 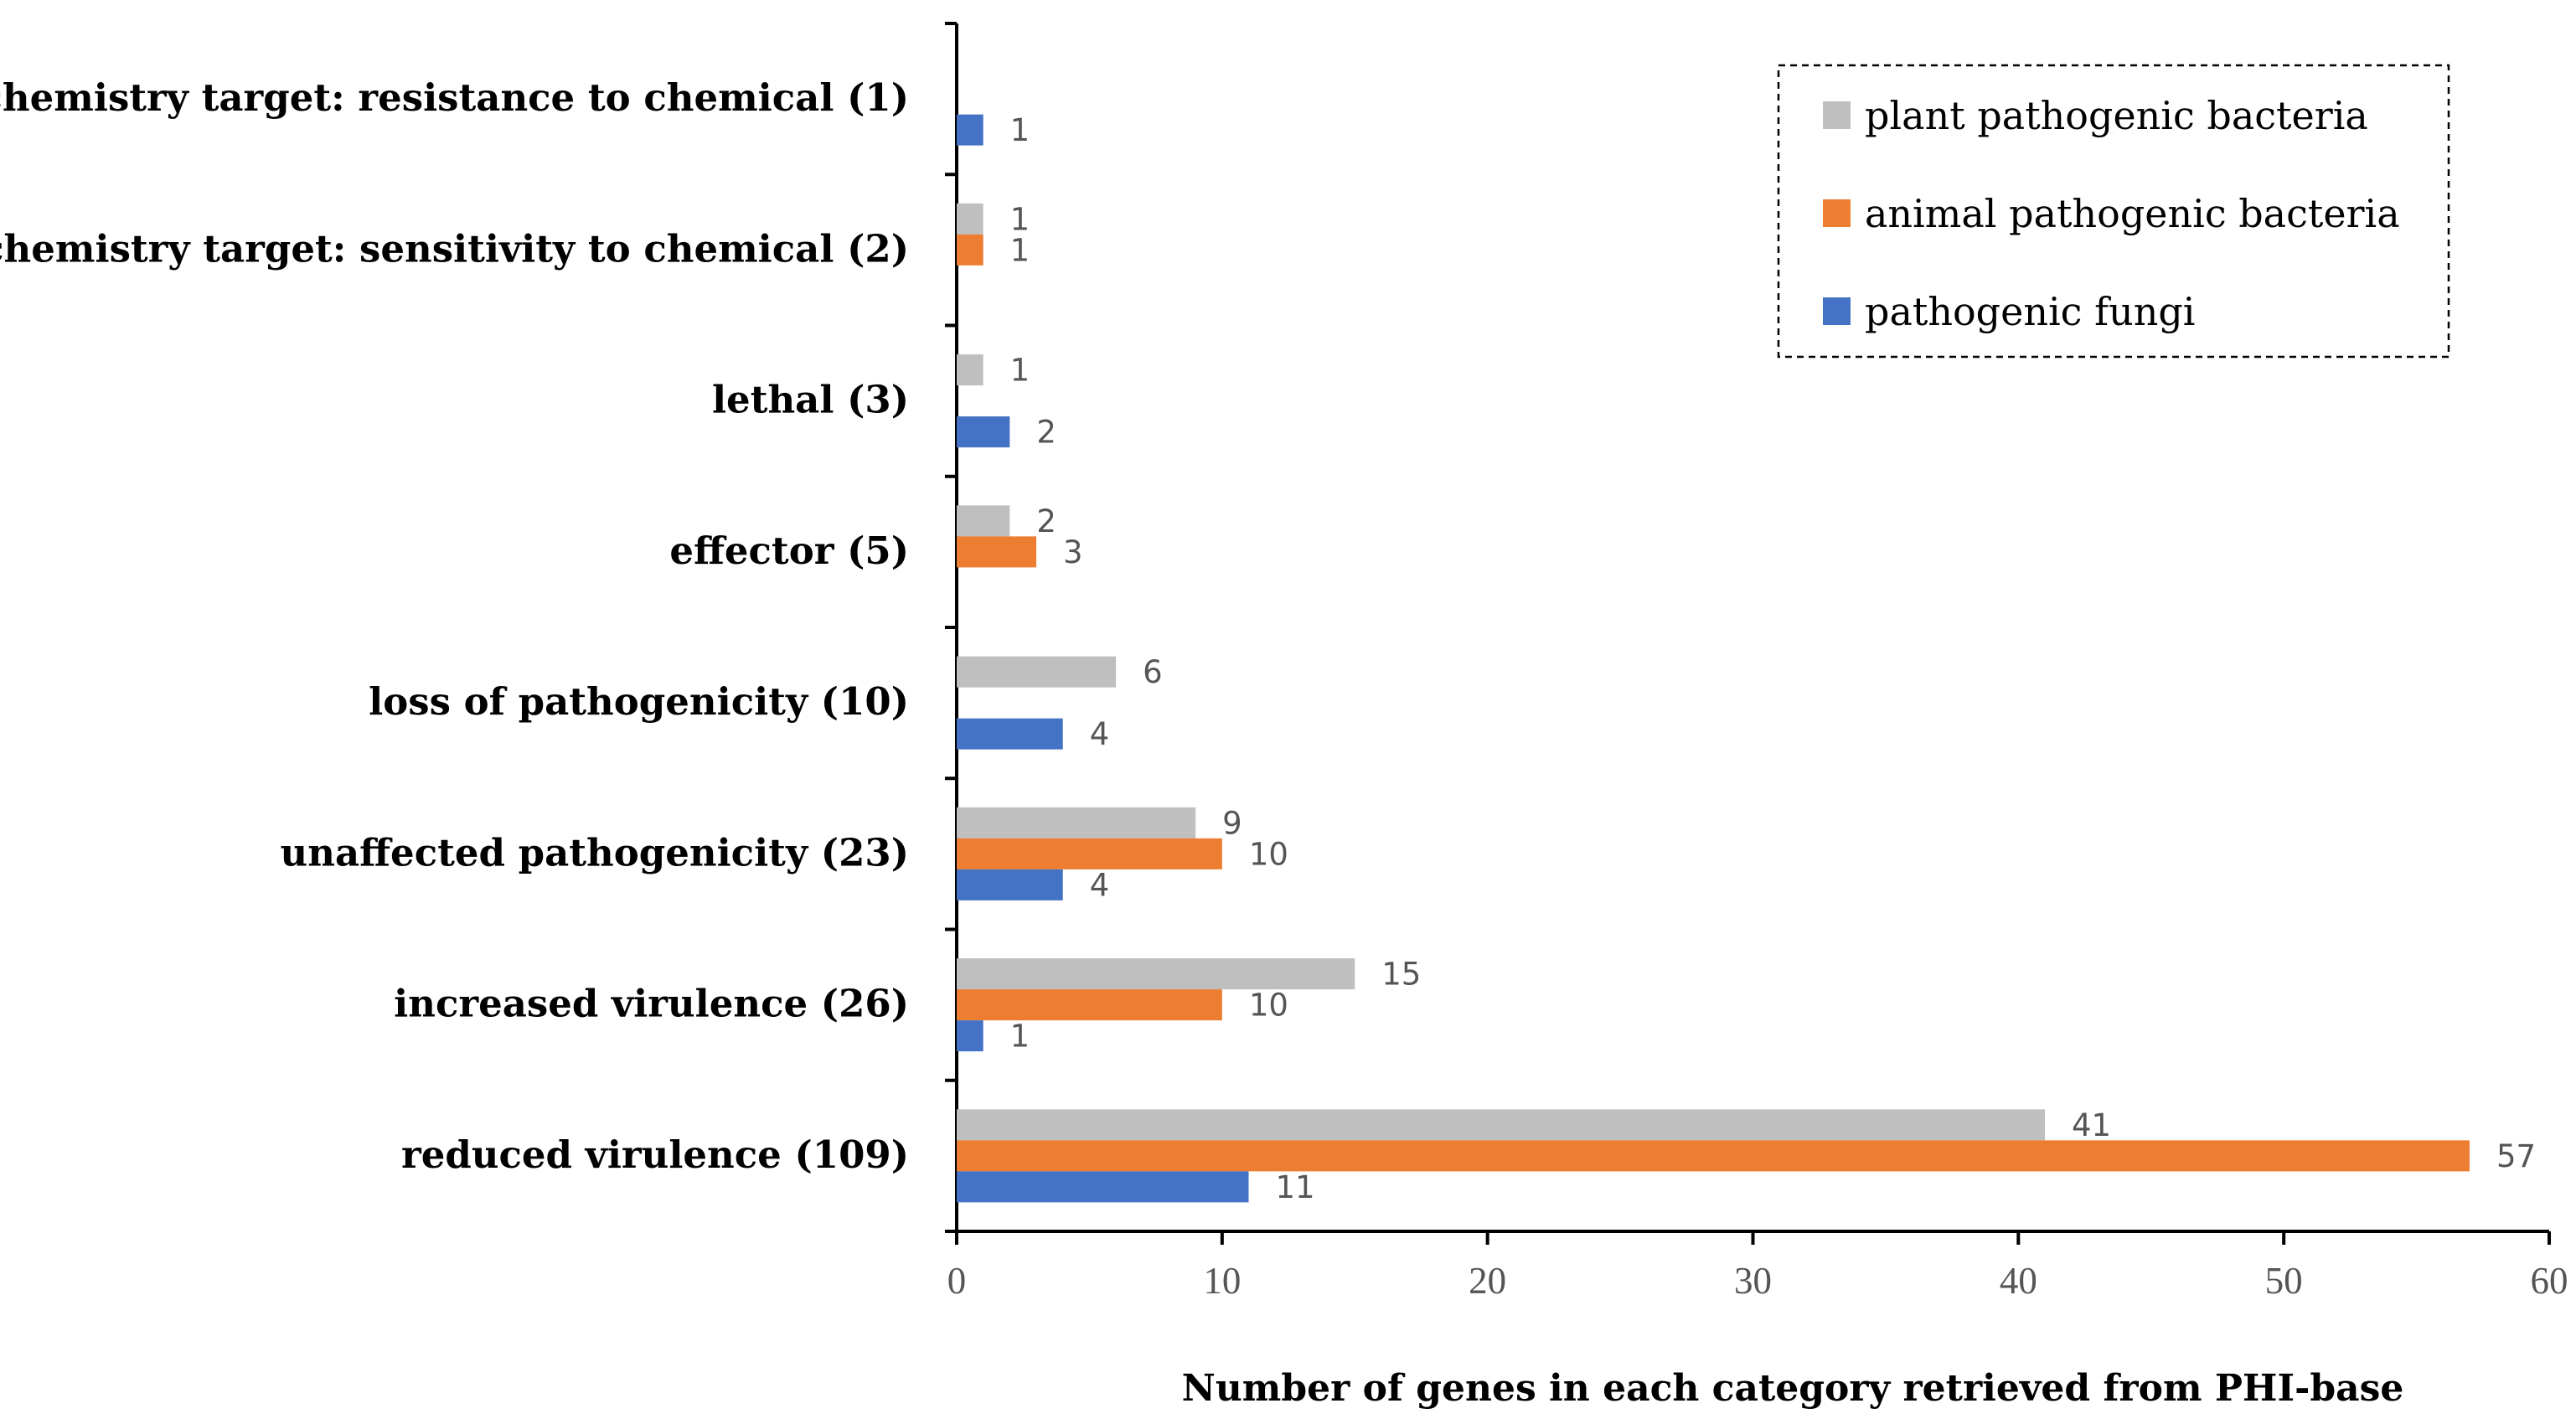 What do you see at coordinates (1295, 1187) in the screenshot?
I see `data-label: 11` at bounding box center [1295, 1187].